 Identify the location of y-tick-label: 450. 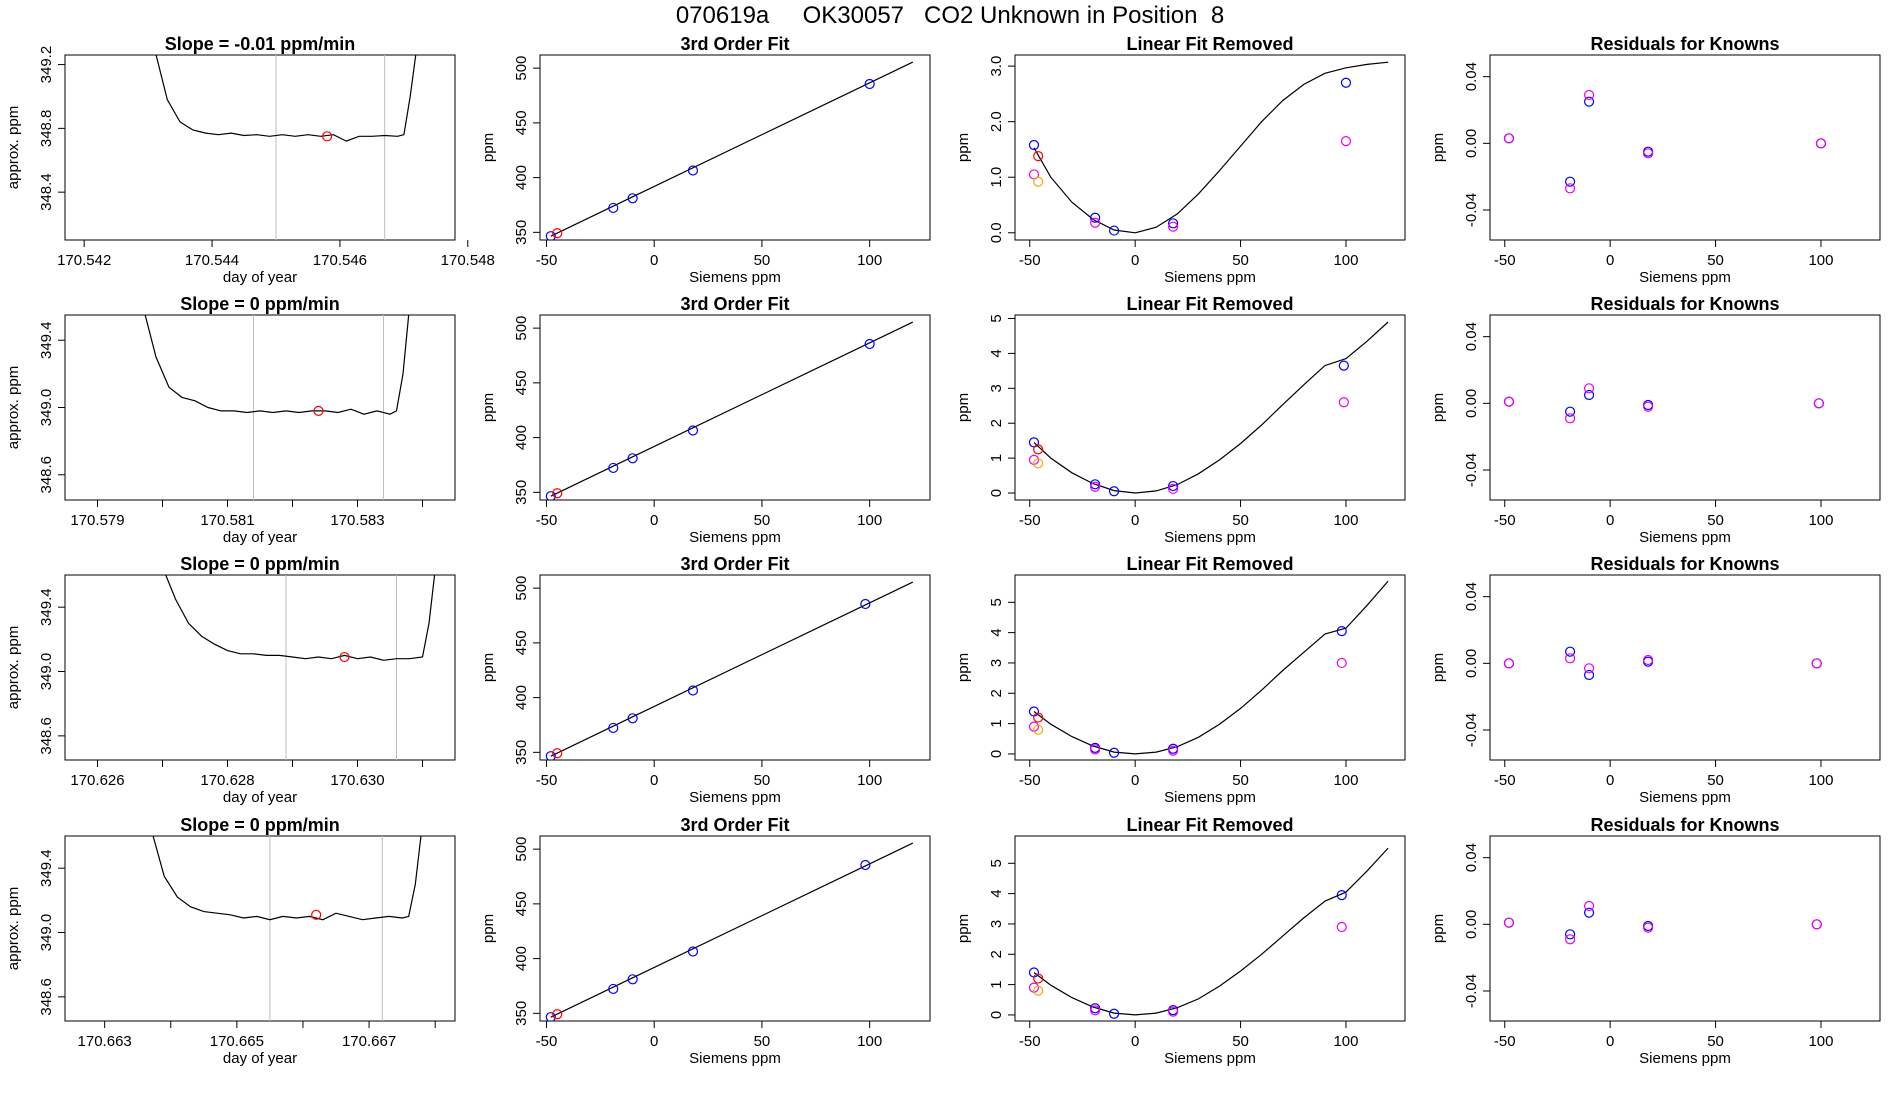
(521, 122).